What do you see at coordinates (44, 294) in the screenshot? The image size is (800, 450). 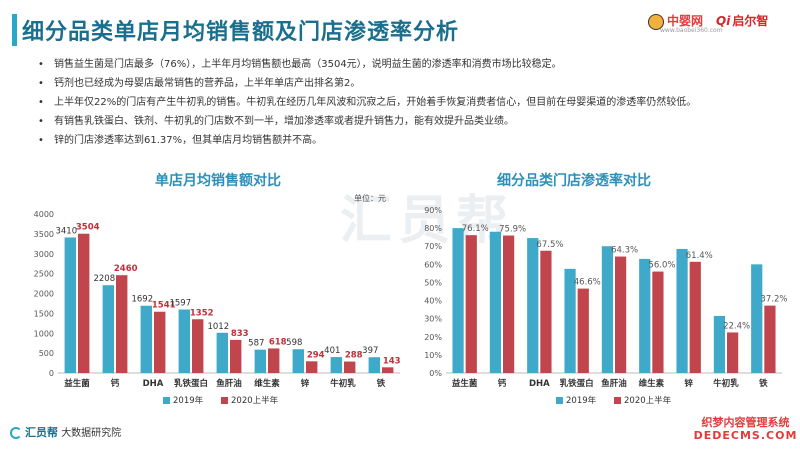 I see `y-tick-label: 2000` at bounding box center [44, 294].